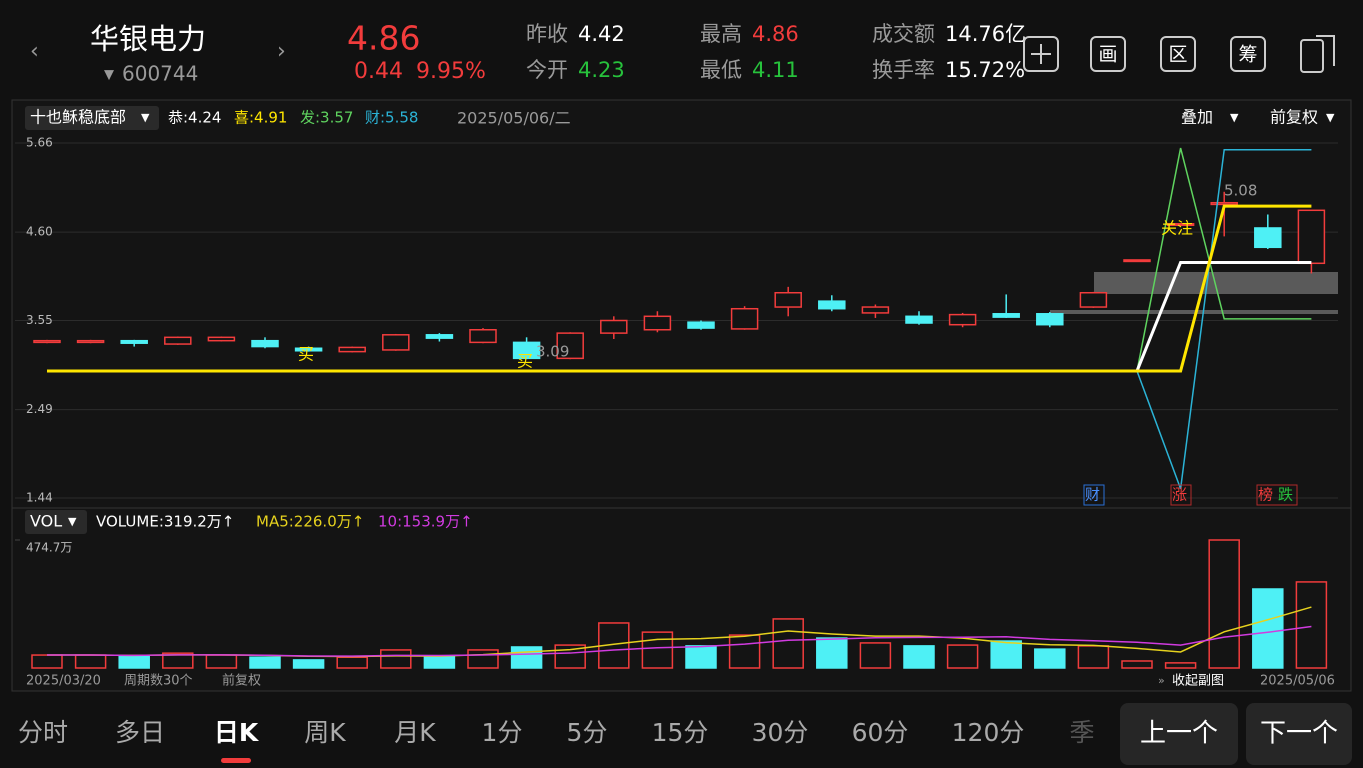 This screenshot has height=768, width=1363. Describe the element at coordinates (1081, 732) in the screenshot. I see `period-tab: 季` at that location.